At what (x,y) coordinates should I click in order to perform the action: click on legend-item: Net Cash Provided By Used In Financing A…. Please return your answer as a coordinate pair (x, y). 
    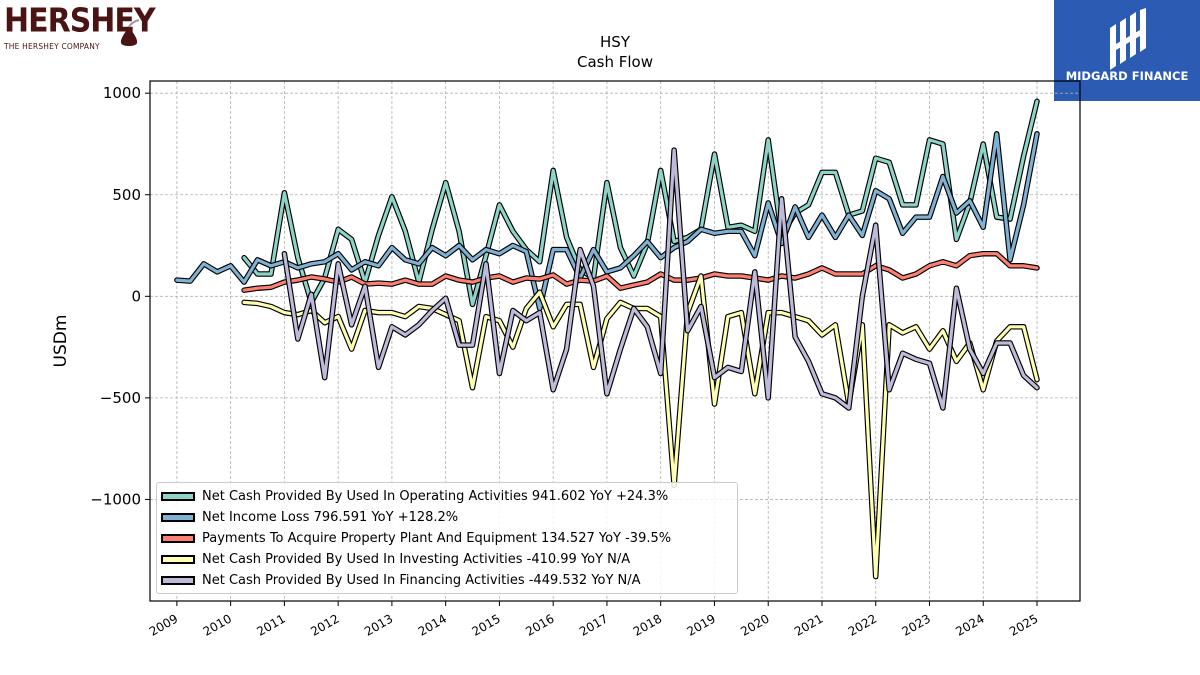
    Looking at the image, I should click on (447, 580).